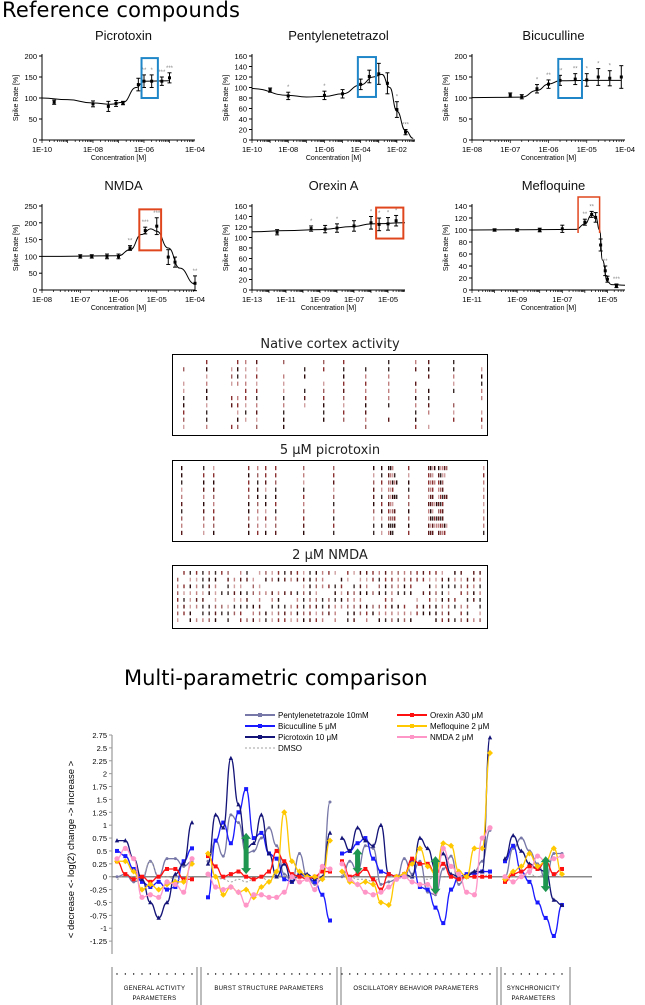  Describe the element at coordinates (30, 256) in the screenshot. I see `y-tick-label: 100` at that location.